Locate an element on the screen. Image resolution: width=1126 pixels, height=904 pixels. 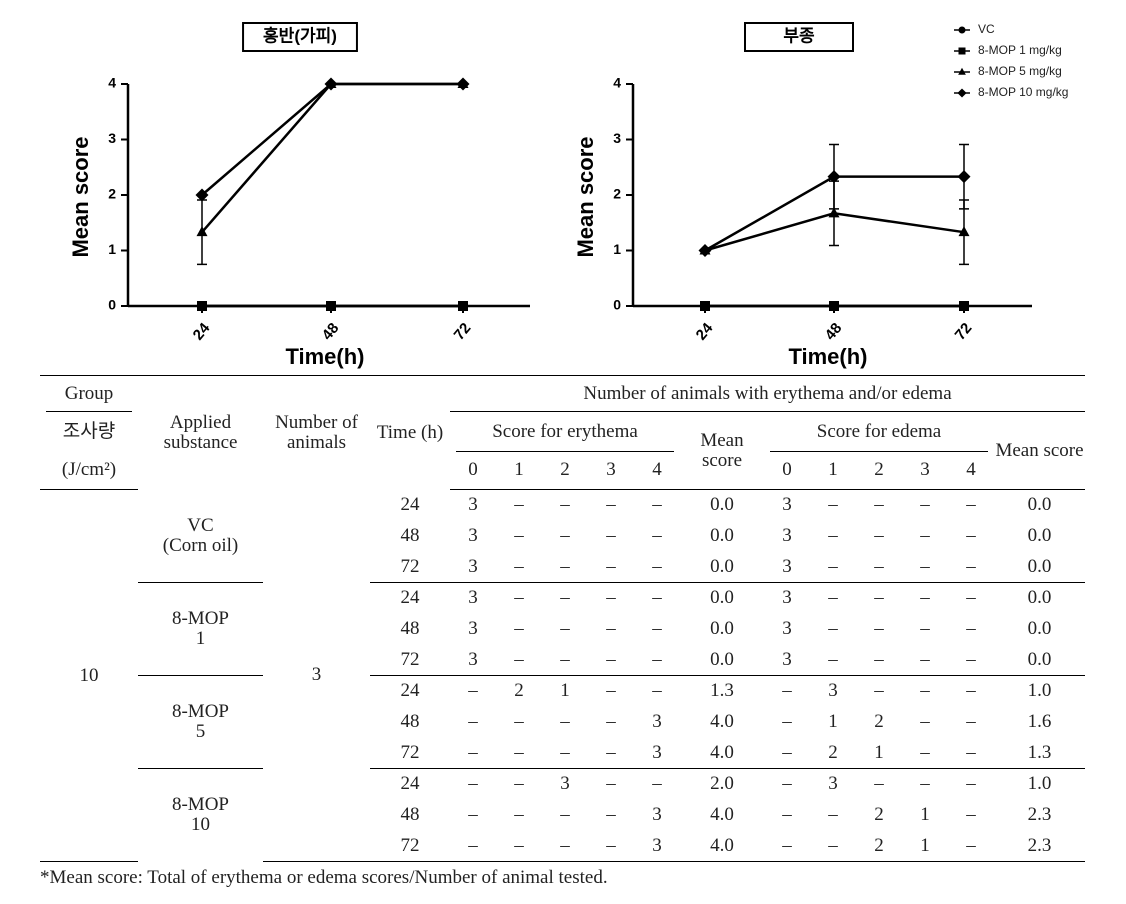
header-group-sub: 조사량 is located at coordinates (89, 431).